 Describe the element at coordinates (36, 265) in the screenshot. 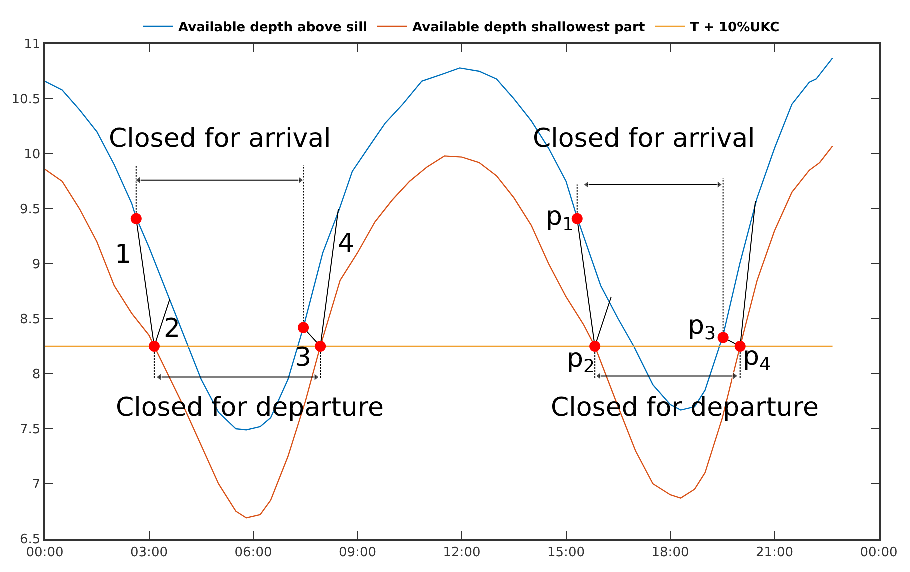

I see `y-tick-label: 9` at that location.